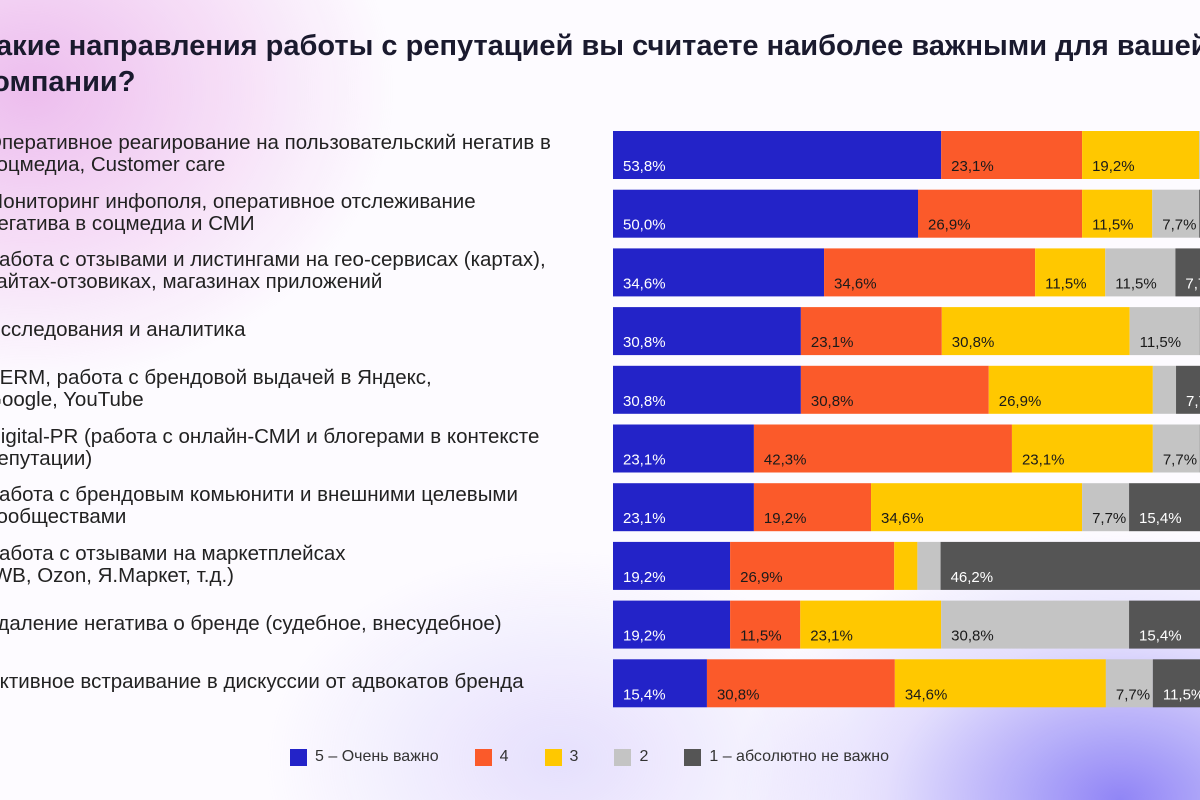 The width and height of the screenshot is (1200, 800). Describe the element at coordinates (377, 756) in the screenshot. I see `legend-label: 5 – Очень важно` at that location.